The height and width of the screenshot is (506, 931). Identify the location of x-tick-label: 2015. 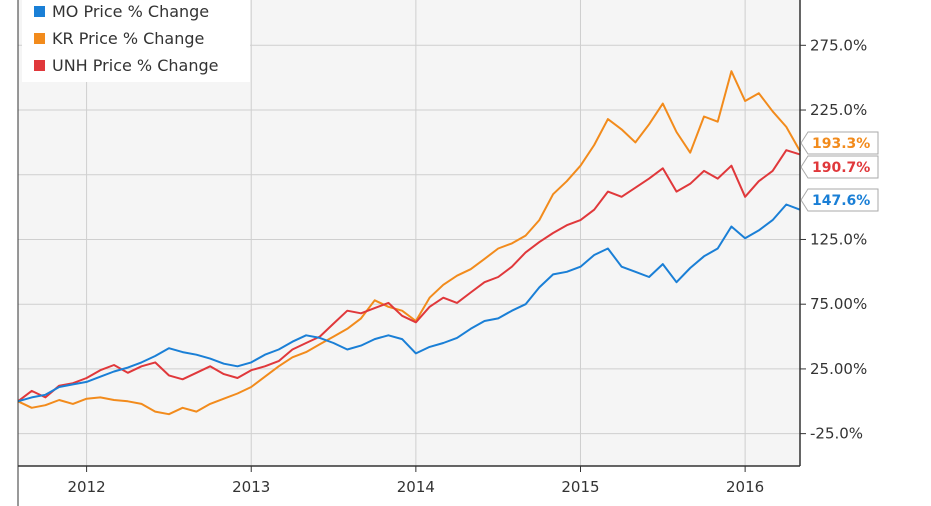
(580, 487).